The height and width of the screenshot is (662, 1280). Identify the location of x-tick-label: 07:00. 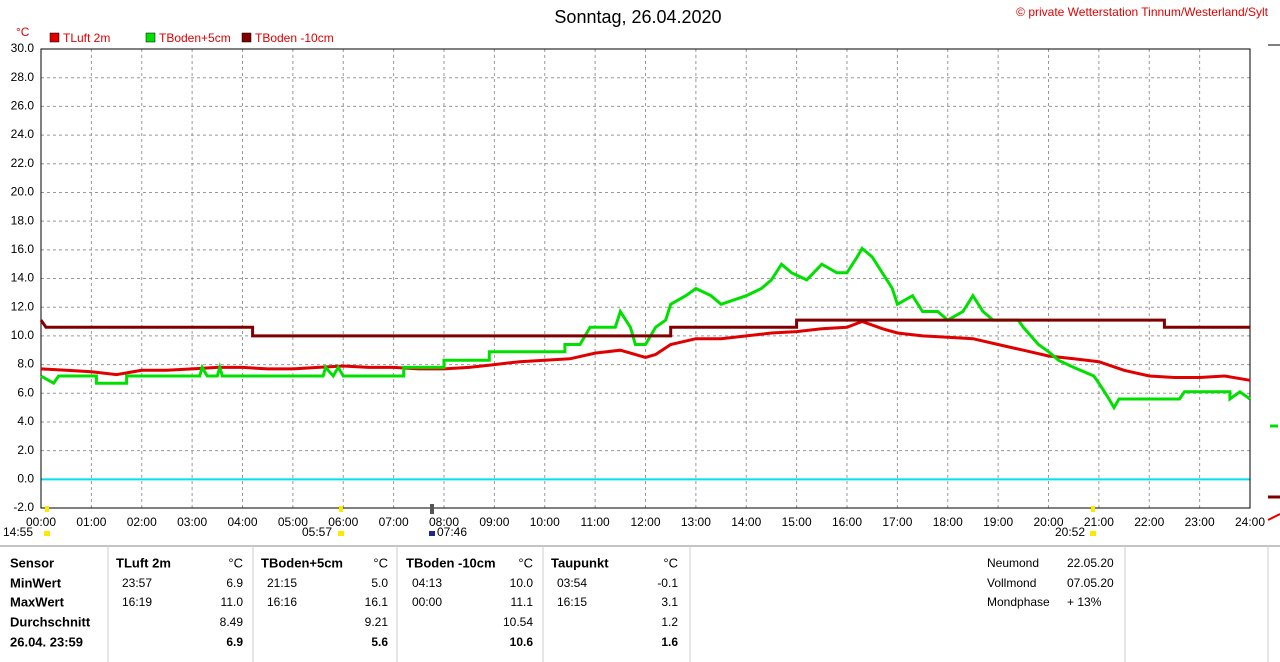
(394, 522).